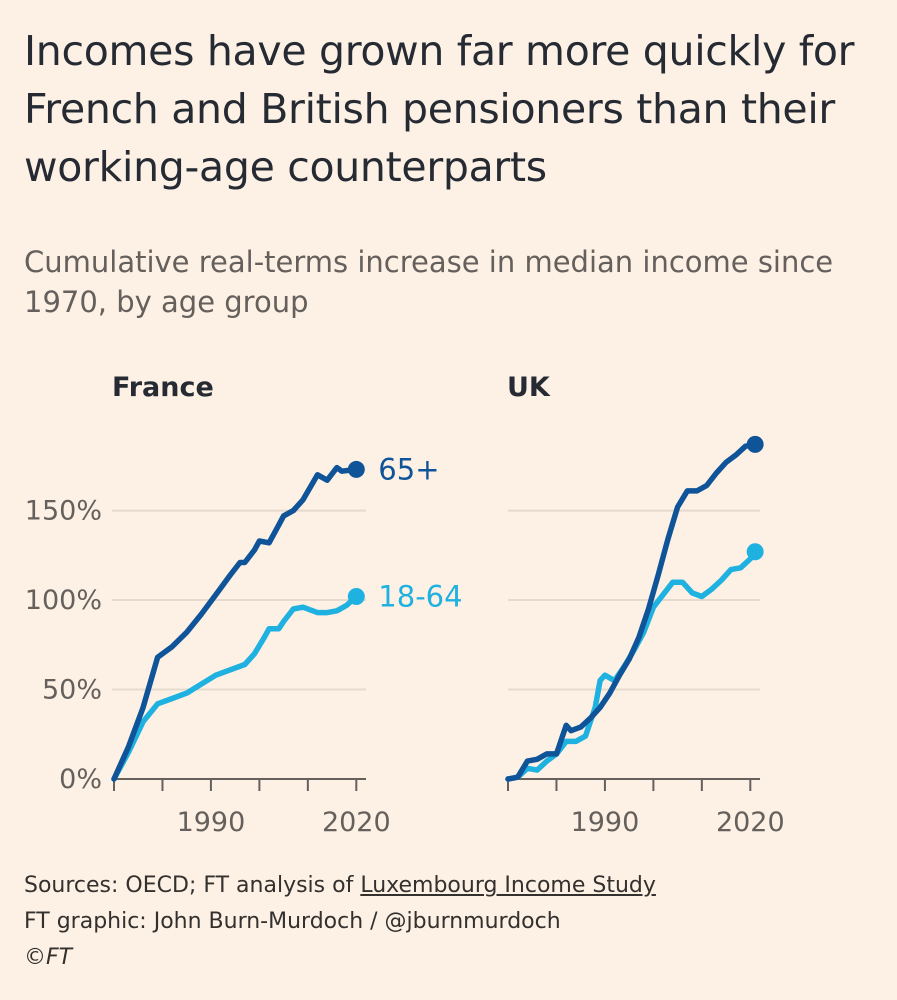 This screenshot has width=897, height=1000. I want to click on series-label: 65+, so click(408, 469).